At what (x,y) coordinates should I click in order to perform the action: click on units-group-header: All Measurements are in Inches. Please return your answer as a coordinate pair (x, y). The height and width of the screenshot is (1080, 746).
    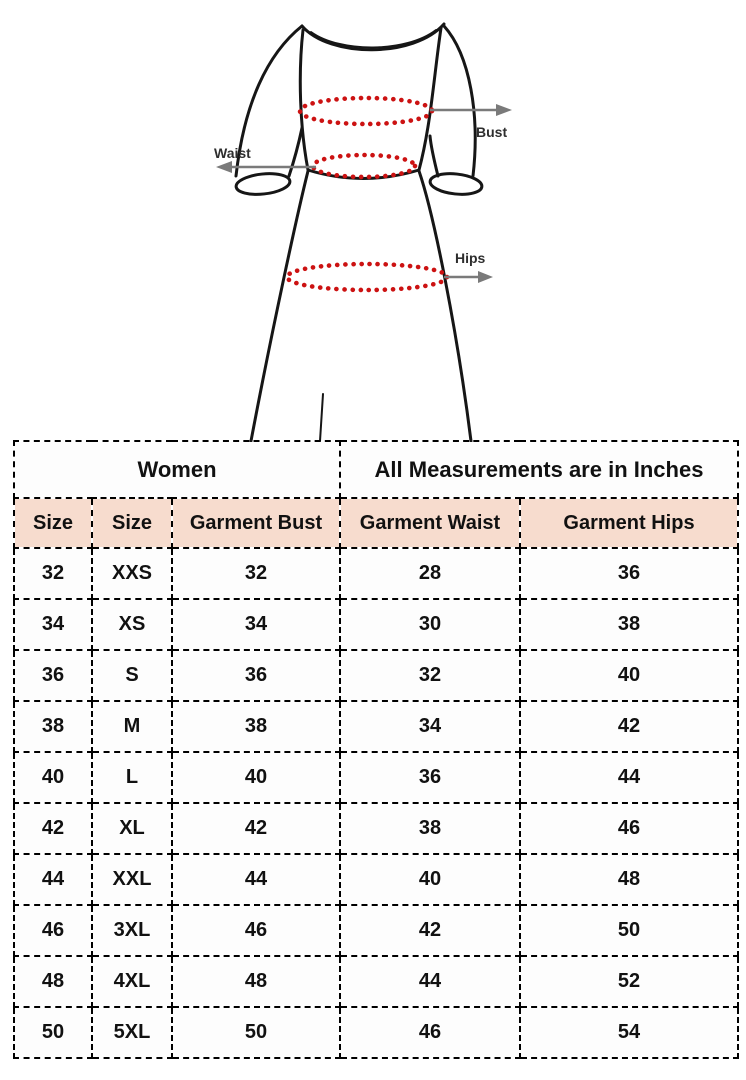
    Looking at the image, I should click on (539, 469).